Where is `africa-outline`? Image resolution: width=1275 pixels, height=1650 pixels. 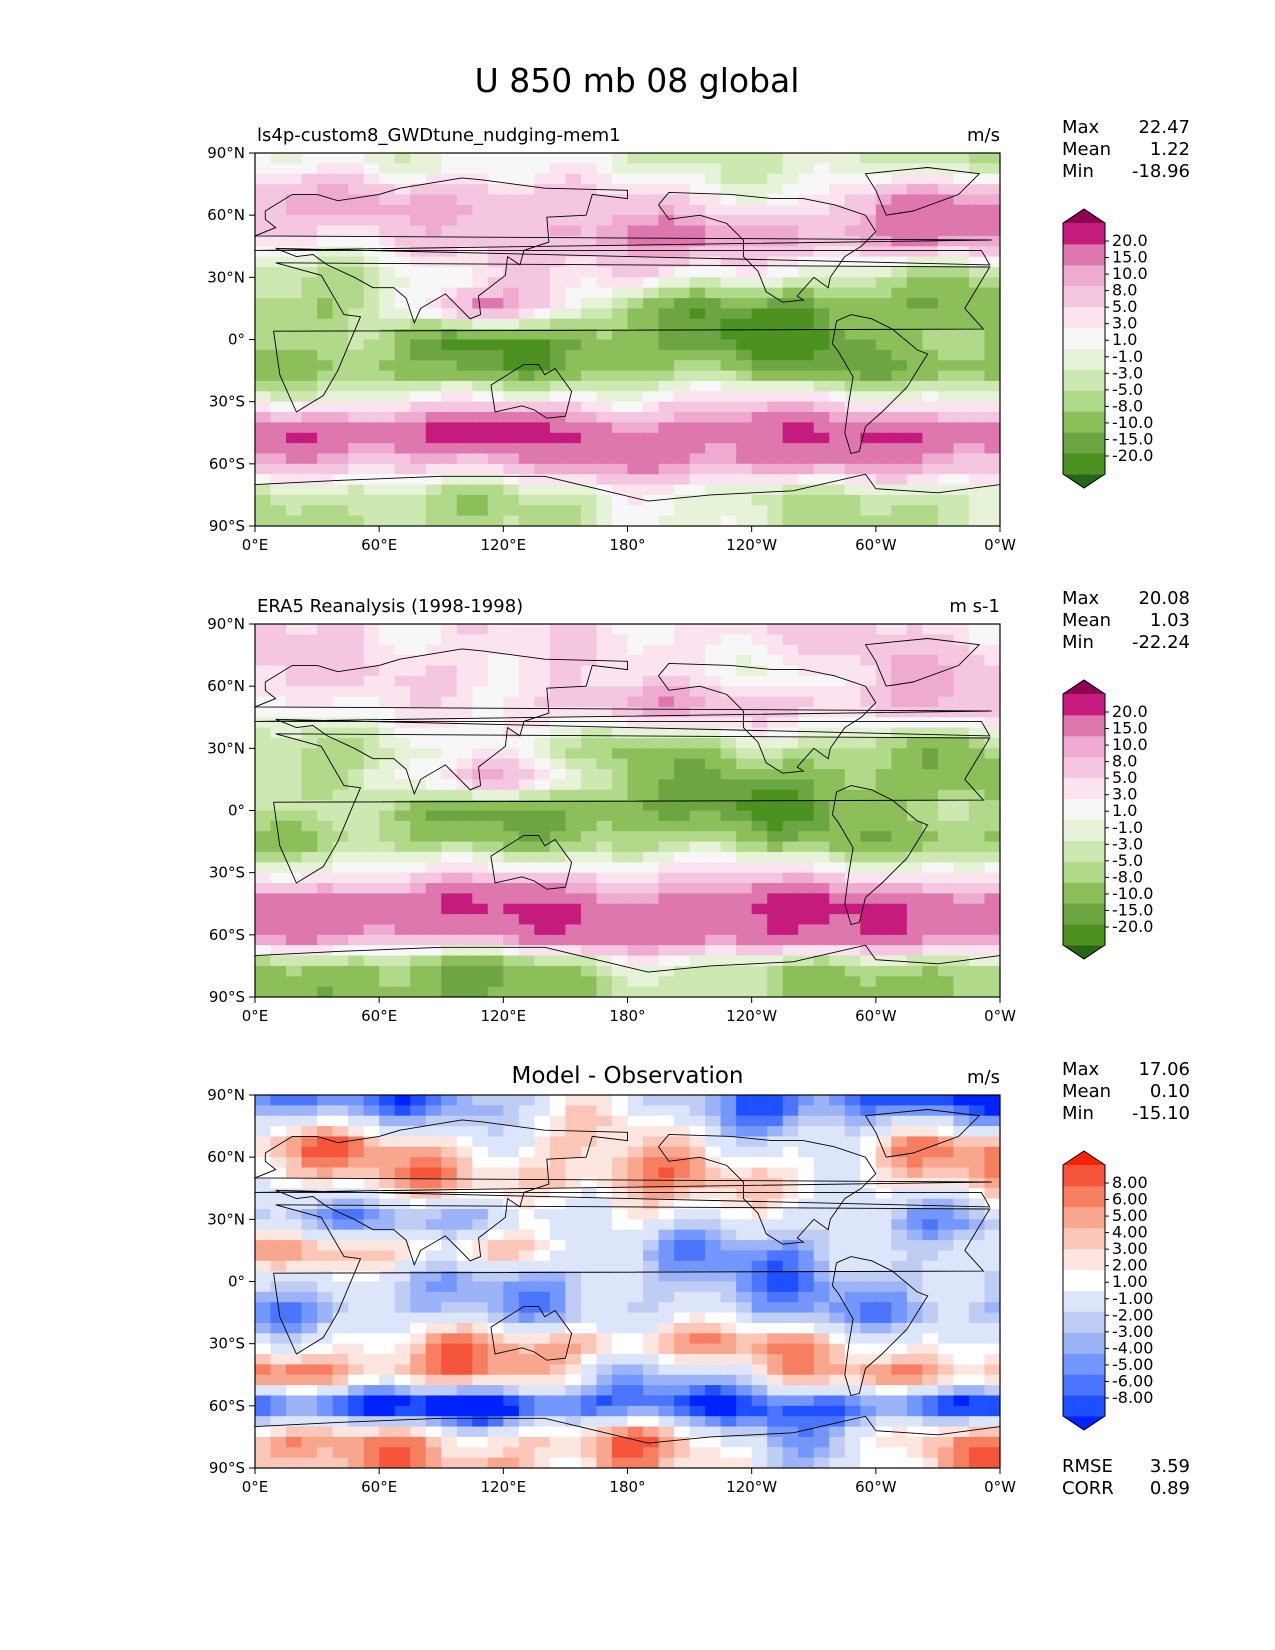
africa-outline is located at coordinates (632, 808).